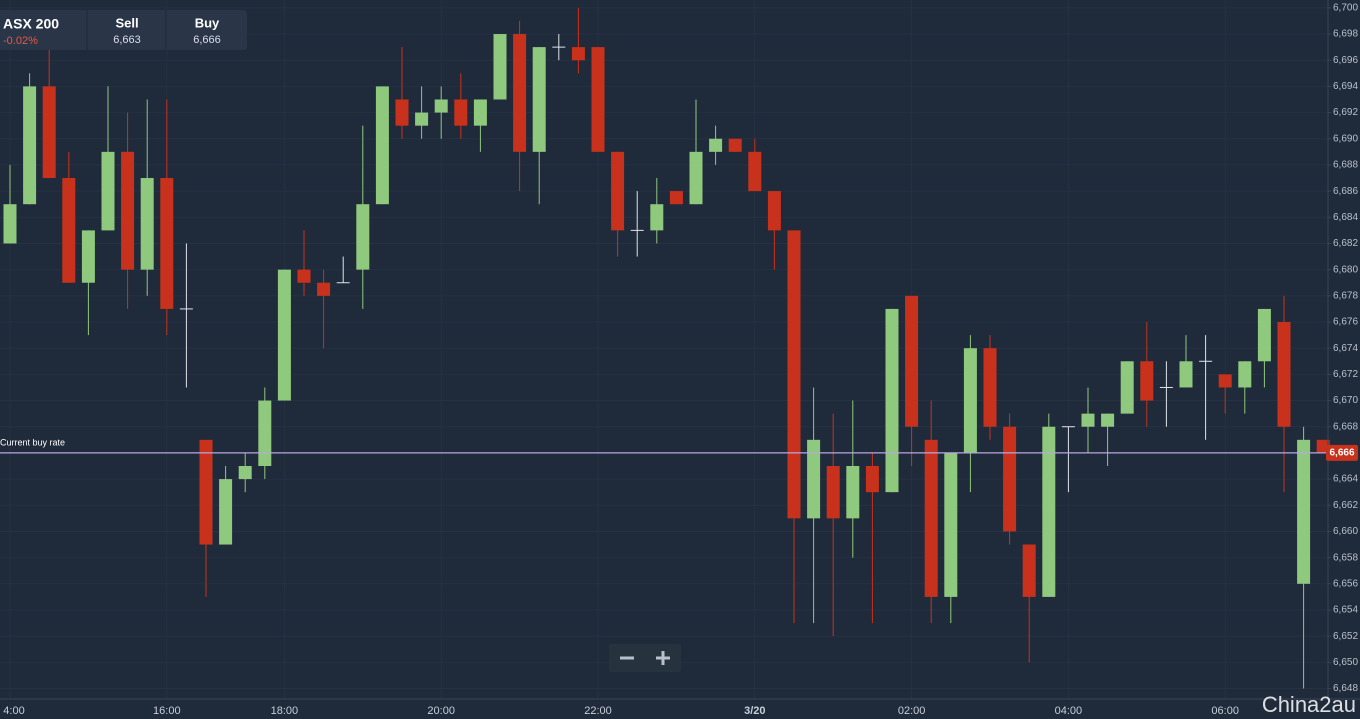 The image size is (1360, 719). I want to click on sell-label: Sell, so click(126, 22).